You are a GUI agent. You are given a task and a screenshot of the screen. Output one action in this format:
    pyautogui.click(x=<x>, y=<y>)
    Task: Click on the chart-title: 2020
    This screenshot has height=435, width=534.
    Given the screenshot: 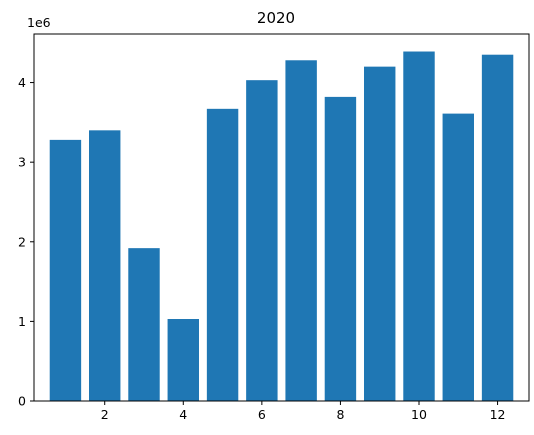 What is the action you would take?
    pyautogui.click(x=276, y=18)
    